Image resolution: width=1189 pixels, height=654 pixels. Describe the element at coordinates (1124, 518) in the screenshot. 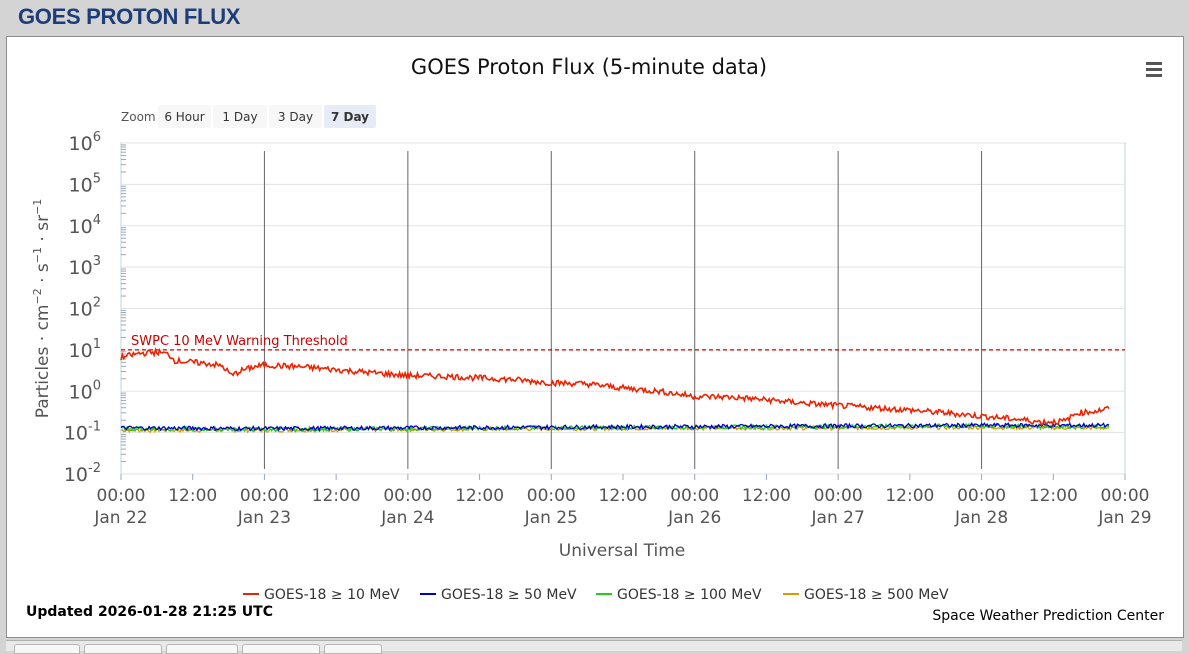

I see `x-tick-date: Jan 29` at that location.